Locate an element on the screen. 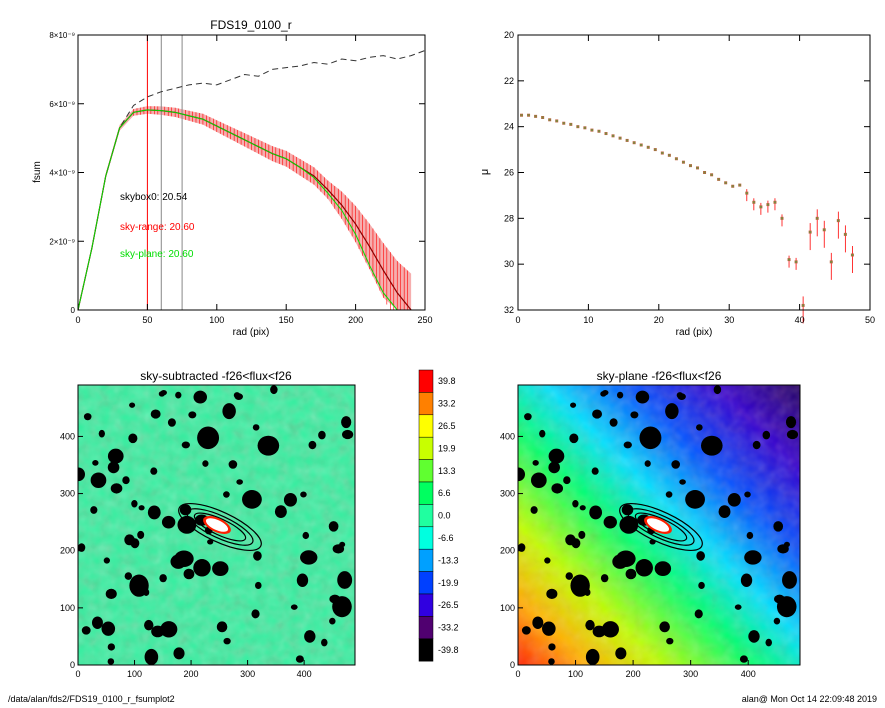 This screenshot has height=708, width=885. isophote-ellipse-outer is located at coordinates (220, 527).